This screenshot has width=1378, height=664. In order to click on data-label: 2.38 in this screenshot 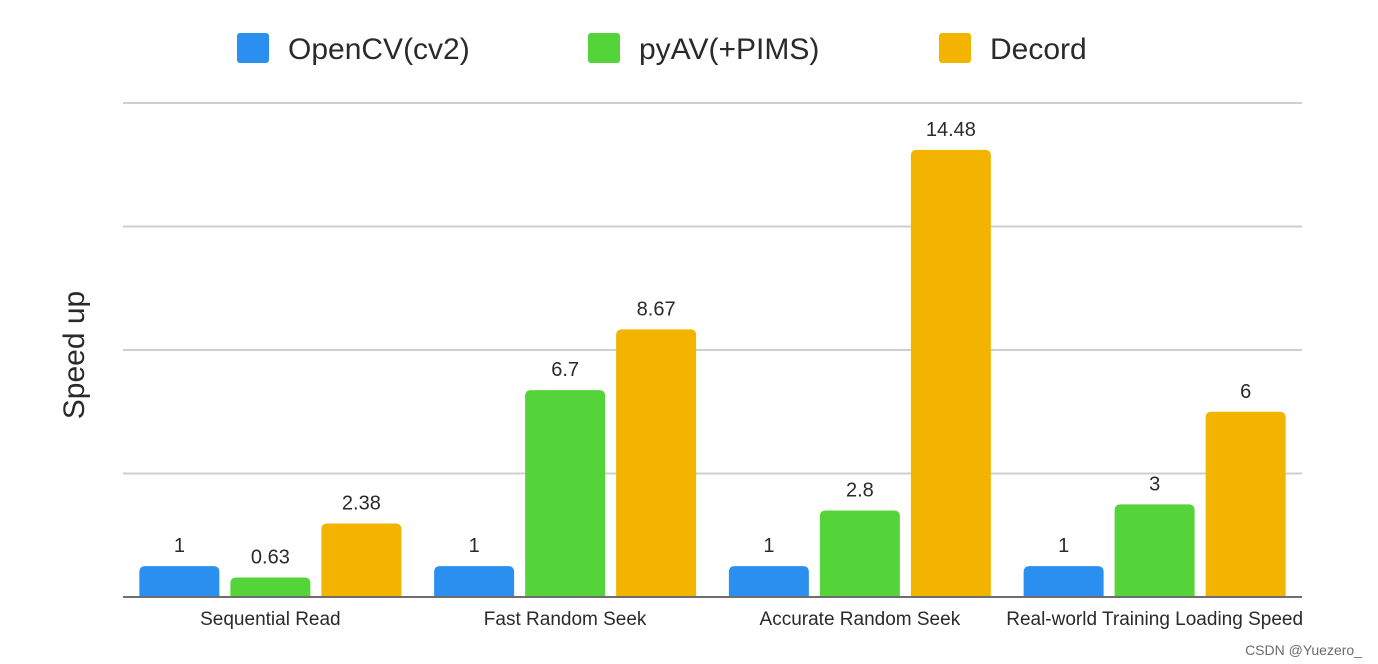, I will do `click(361, 504)`.